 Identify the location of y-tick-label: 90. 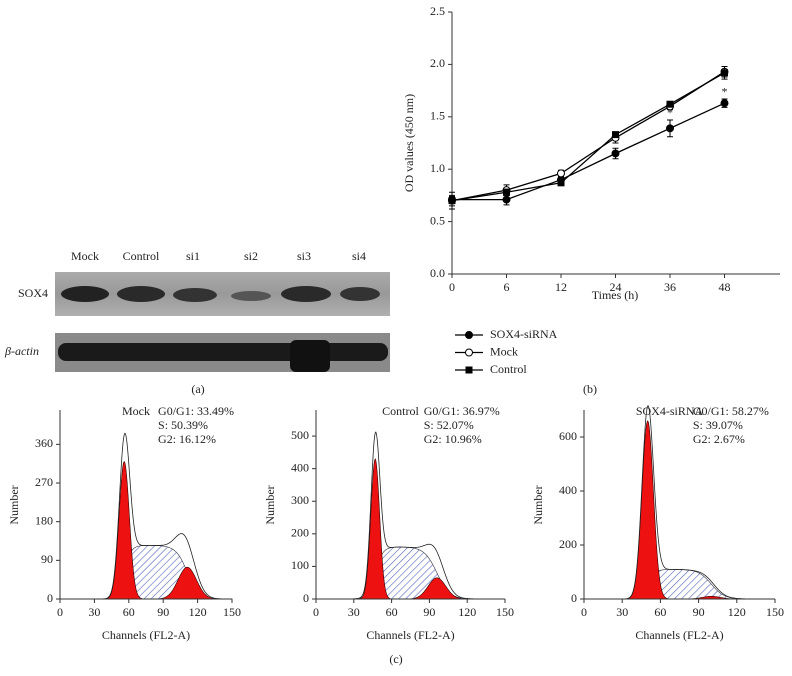
(47, 559).